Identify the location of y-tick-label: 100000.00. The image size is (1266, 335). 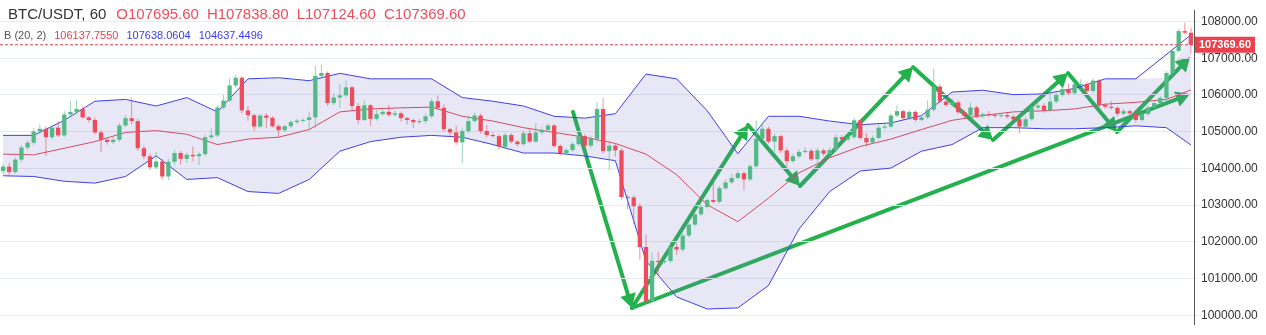
(1230, 314).